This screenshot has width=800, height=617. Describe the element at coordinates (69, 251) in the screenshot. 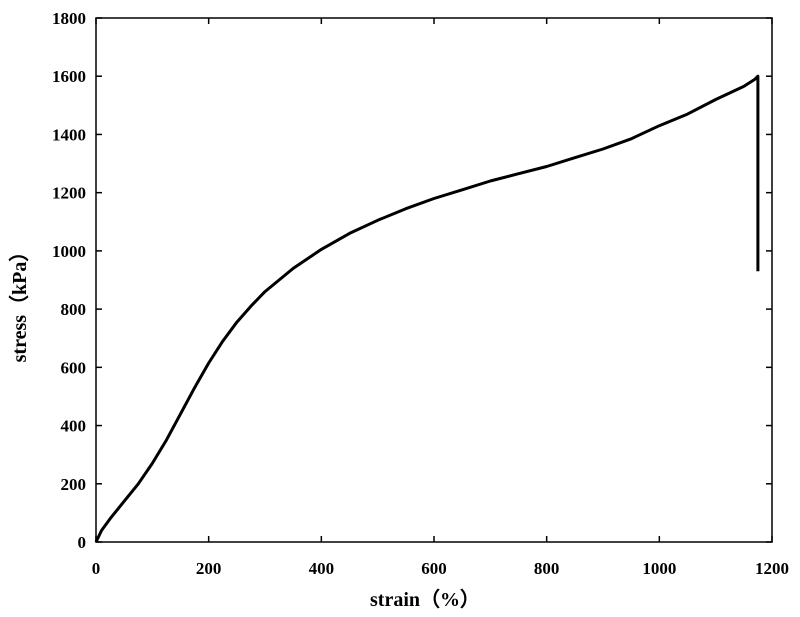

I see `y-tick-label: 1000` at that location.